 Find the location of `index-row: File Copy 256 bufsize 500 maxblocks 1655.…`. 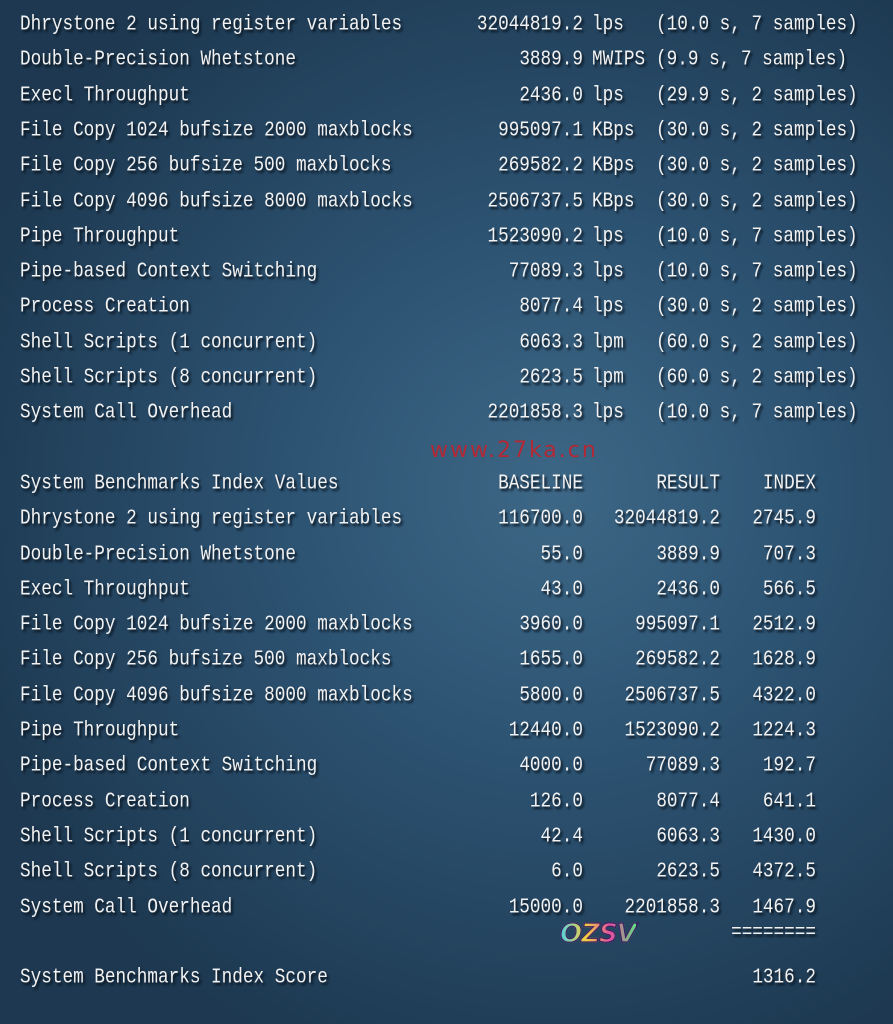

index-row: File Copy 256 bufsize 500 maxblocks 1655.… is located at coordinates (446, 660).